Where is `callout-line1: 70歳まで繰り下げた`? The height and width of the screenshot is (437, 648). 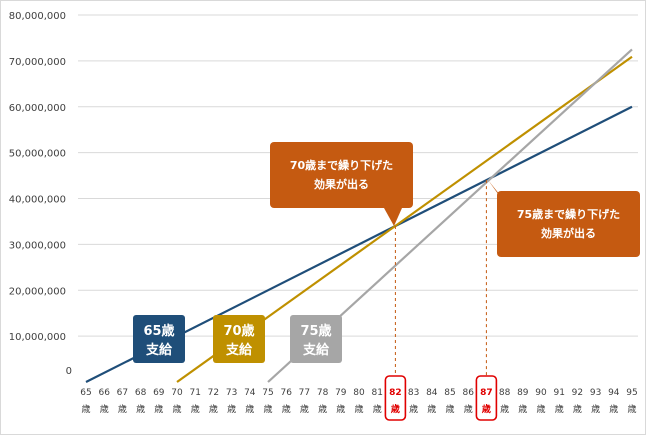 callout-line1: 70歳まで繰り下げた is located at coordinates (341, 165).